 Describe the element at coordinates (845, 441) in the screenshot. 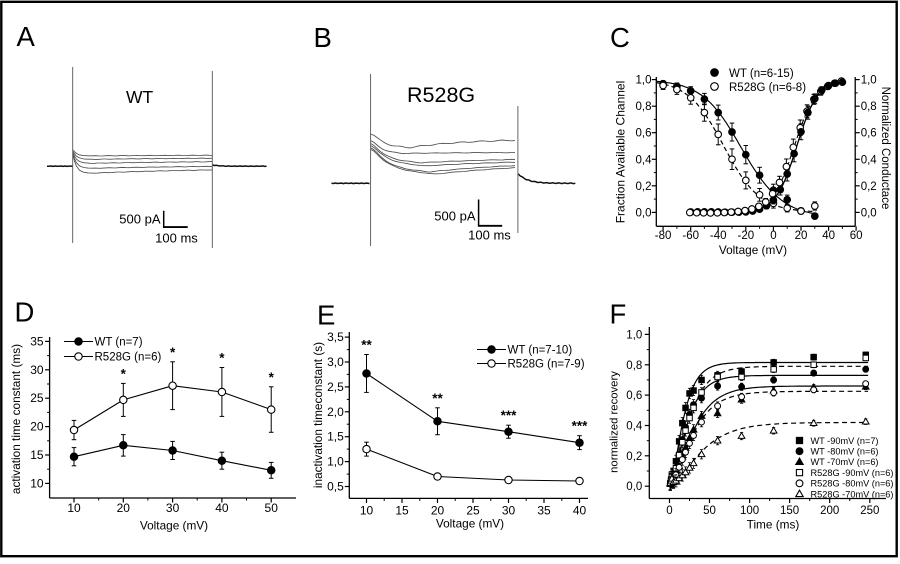

I see `svg-text: WT -90mV (n=7)` at that location.